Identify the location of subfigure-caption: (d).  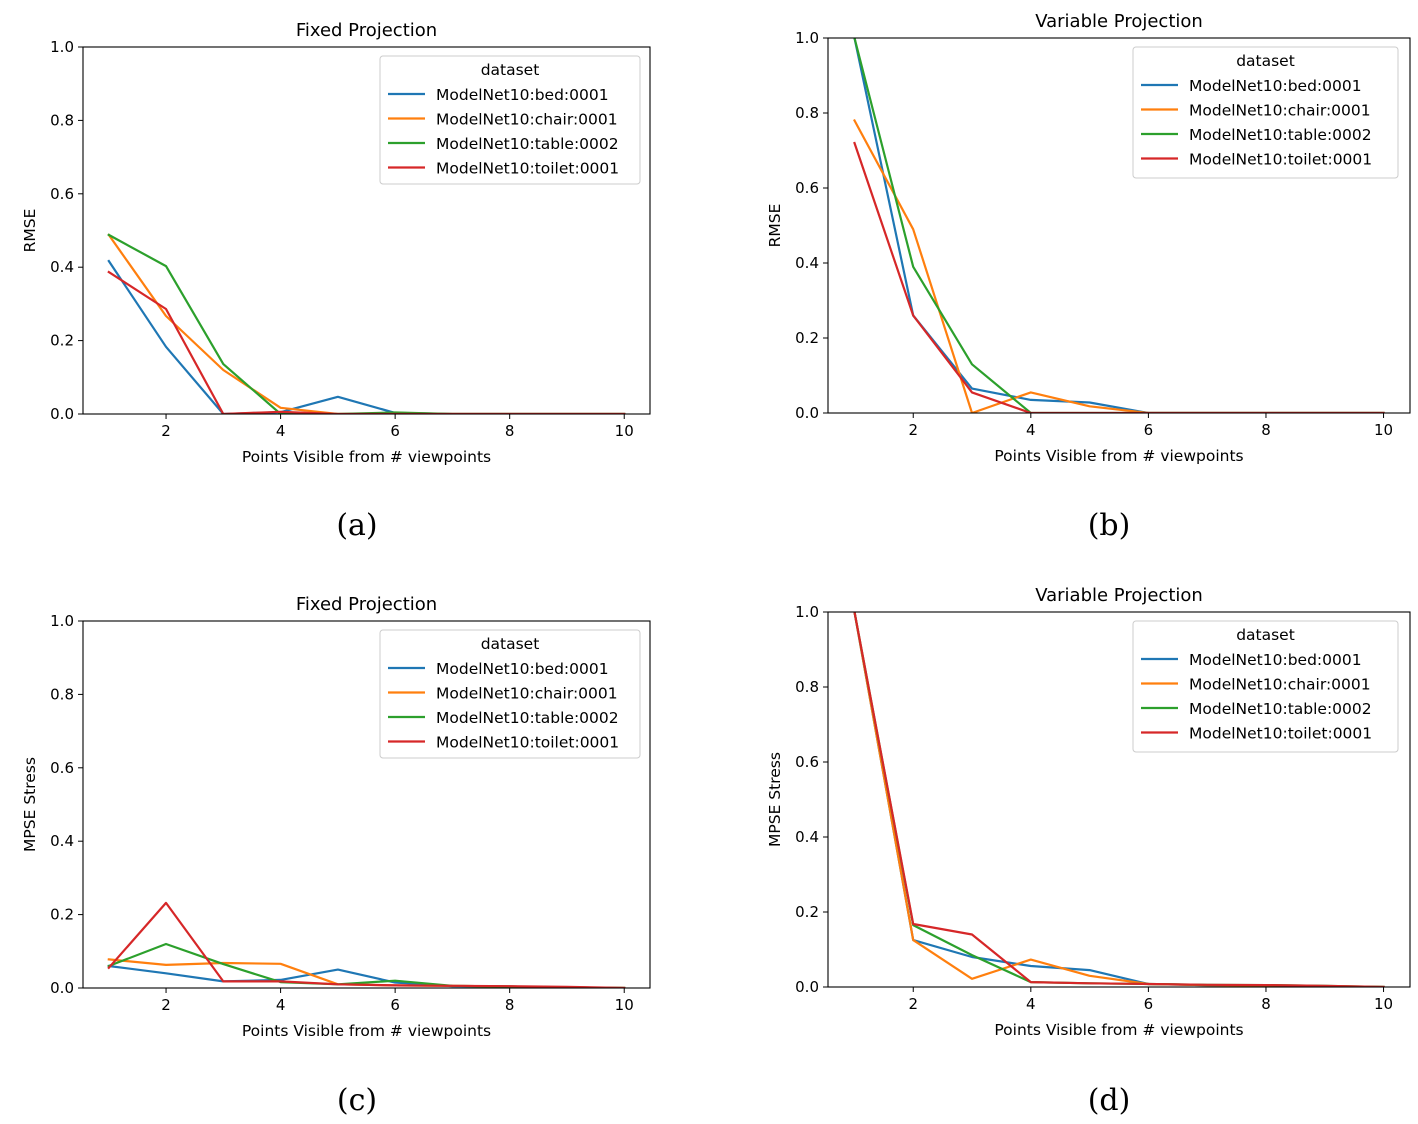
(1109, 1100).